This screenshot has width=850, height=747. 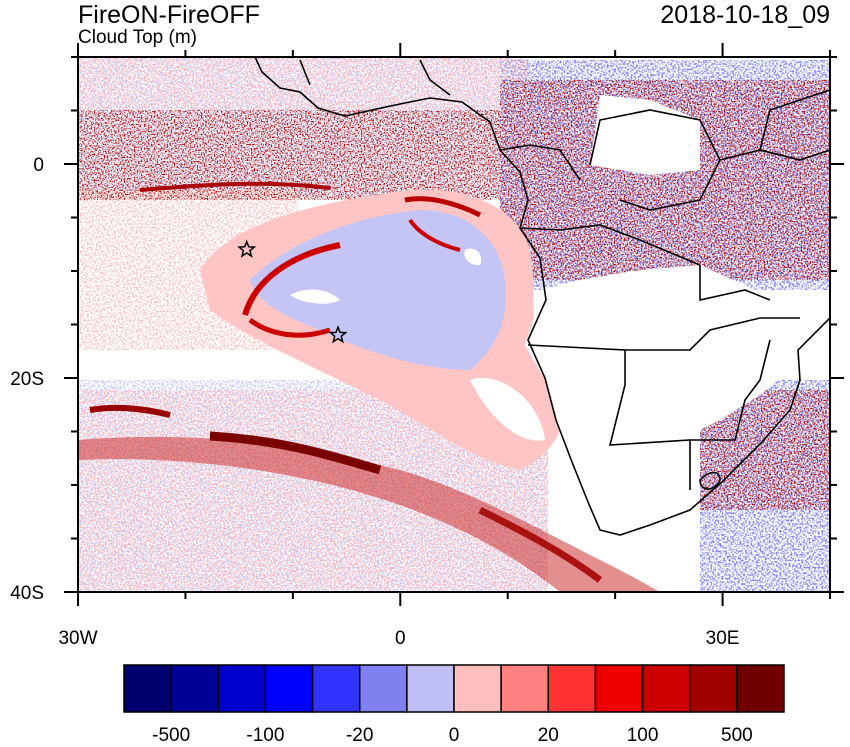 What do you see at coordinates (359, 735) in the screenshot?
I see `colorbar-label: -20` at bounding box center [359, 735].